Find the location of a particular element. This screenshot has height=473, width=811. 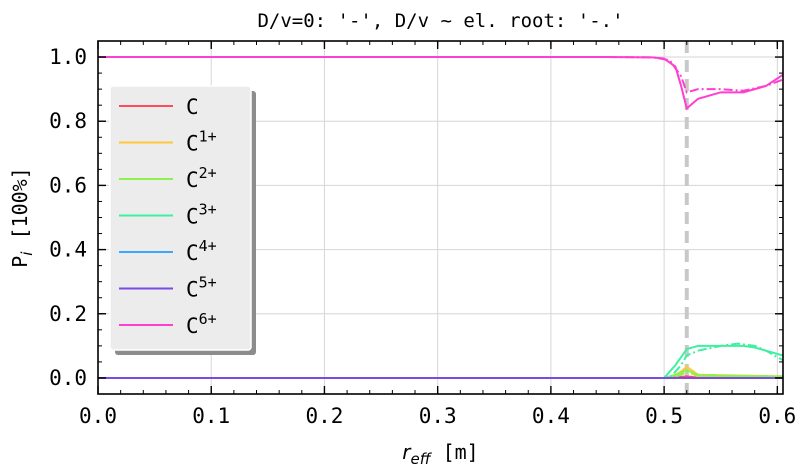

x-tick-label: 0.0 is located at coordinates (98, 416).